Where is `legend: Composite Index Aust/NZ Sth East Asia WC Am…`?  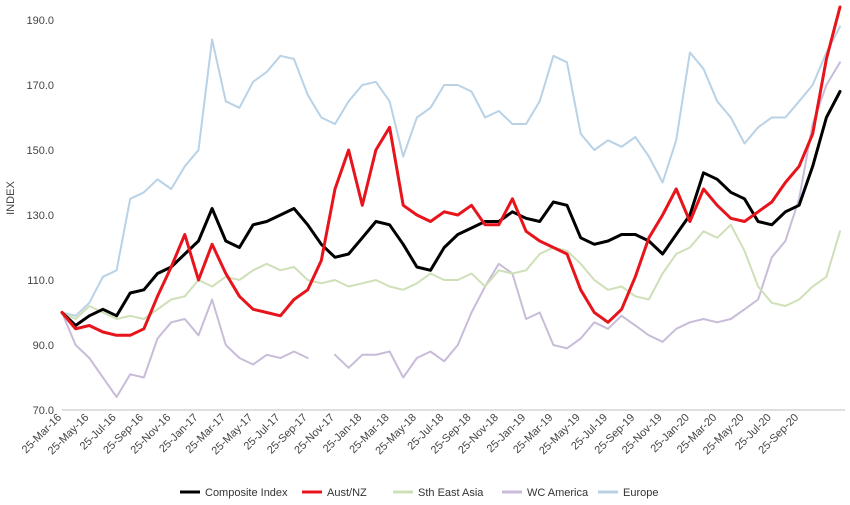
legend: Composite Index Aust/NZ Sth East Asia WC Am… is located at coordinates (419, 493).